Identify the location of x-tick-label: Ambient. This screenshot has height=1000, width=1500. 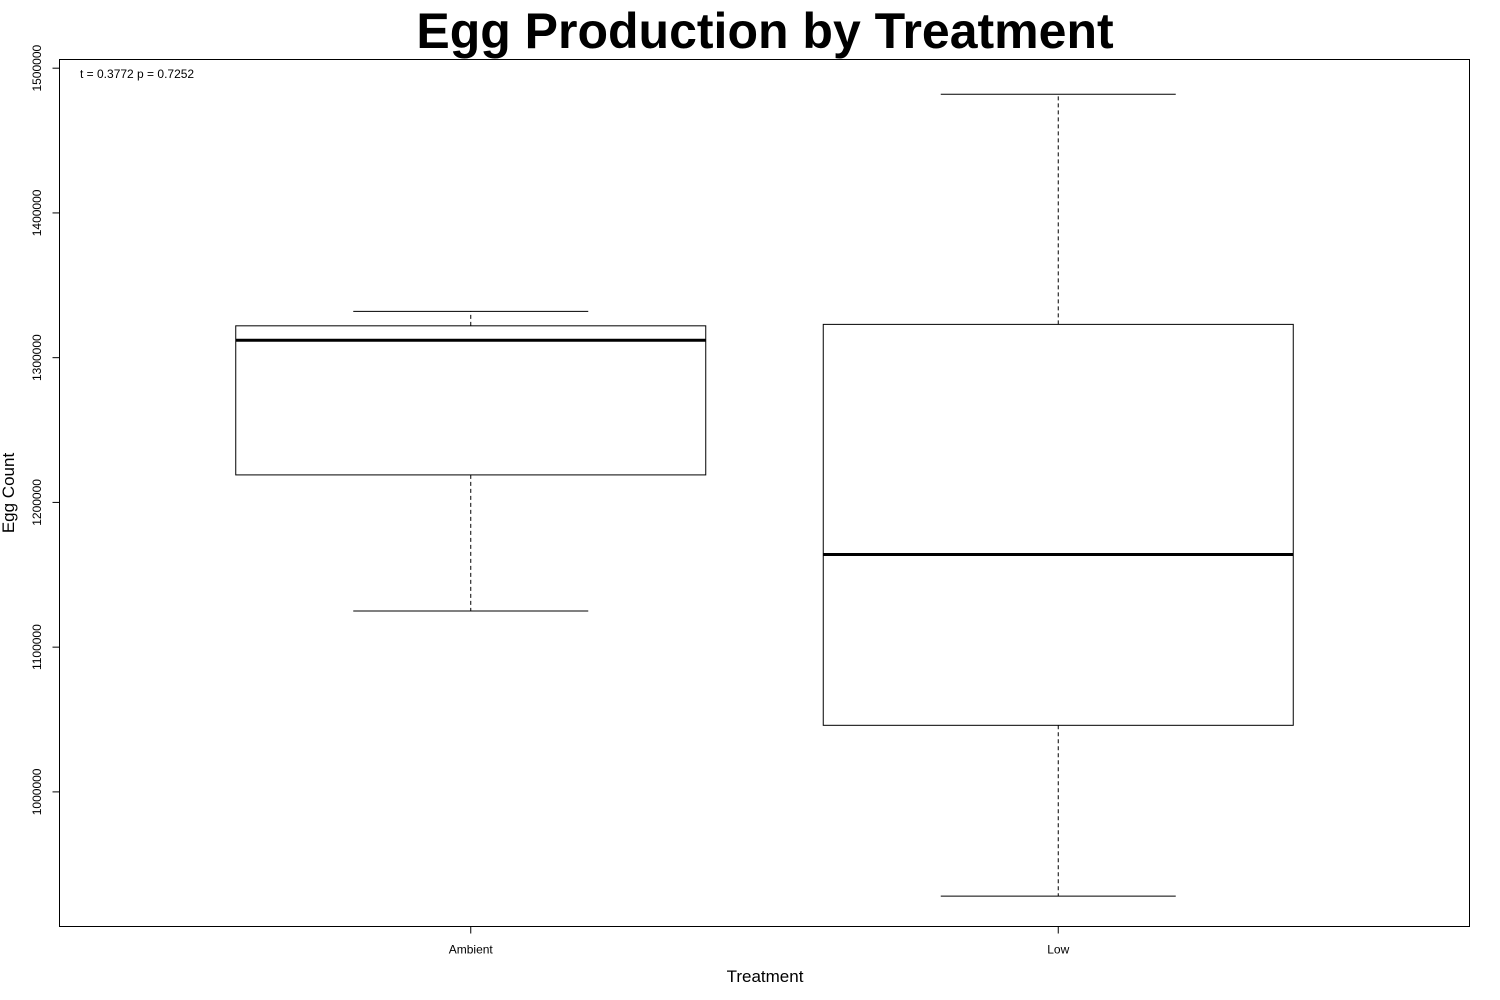
(471, 950).